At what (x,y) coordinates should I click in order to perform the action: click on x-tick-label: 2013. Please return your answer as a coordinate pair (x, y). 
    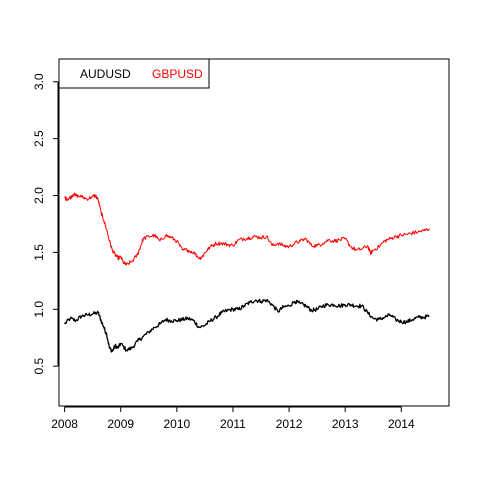
    Looking at the image, I should click on (345, 424).